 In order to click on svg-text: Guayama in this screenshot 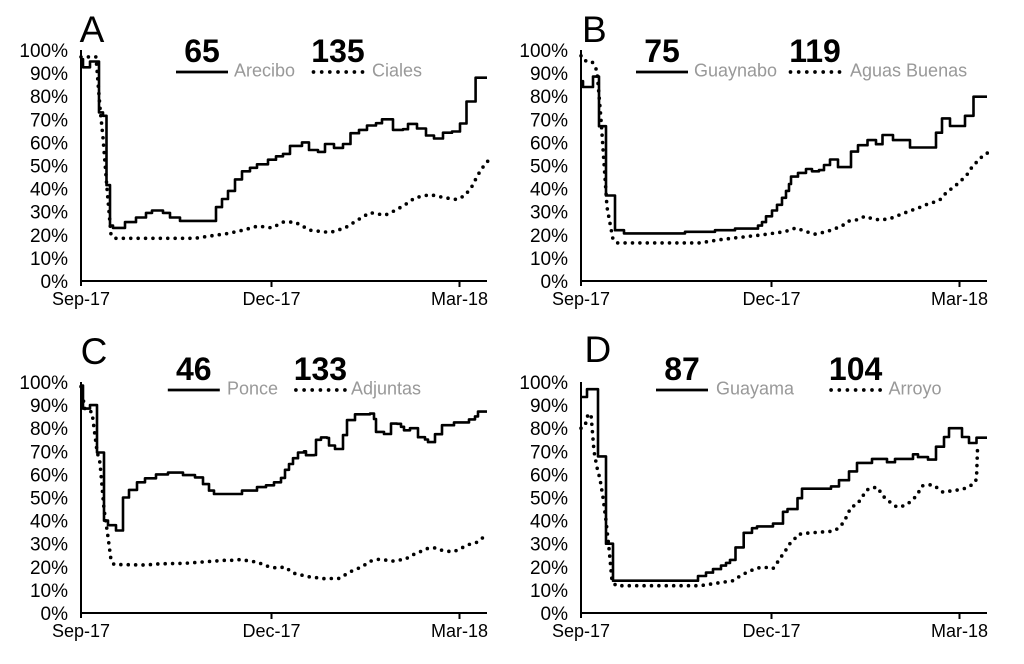, I will do `click(755, 389)`.